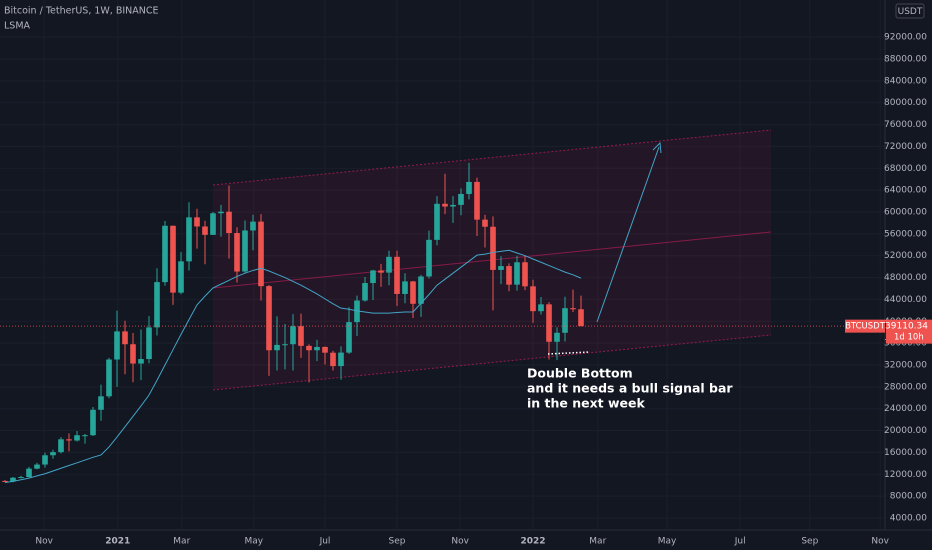 This screenshot has width=932, height=550. I want to click on y-tick-label: 84000.00, so click(905, 81).